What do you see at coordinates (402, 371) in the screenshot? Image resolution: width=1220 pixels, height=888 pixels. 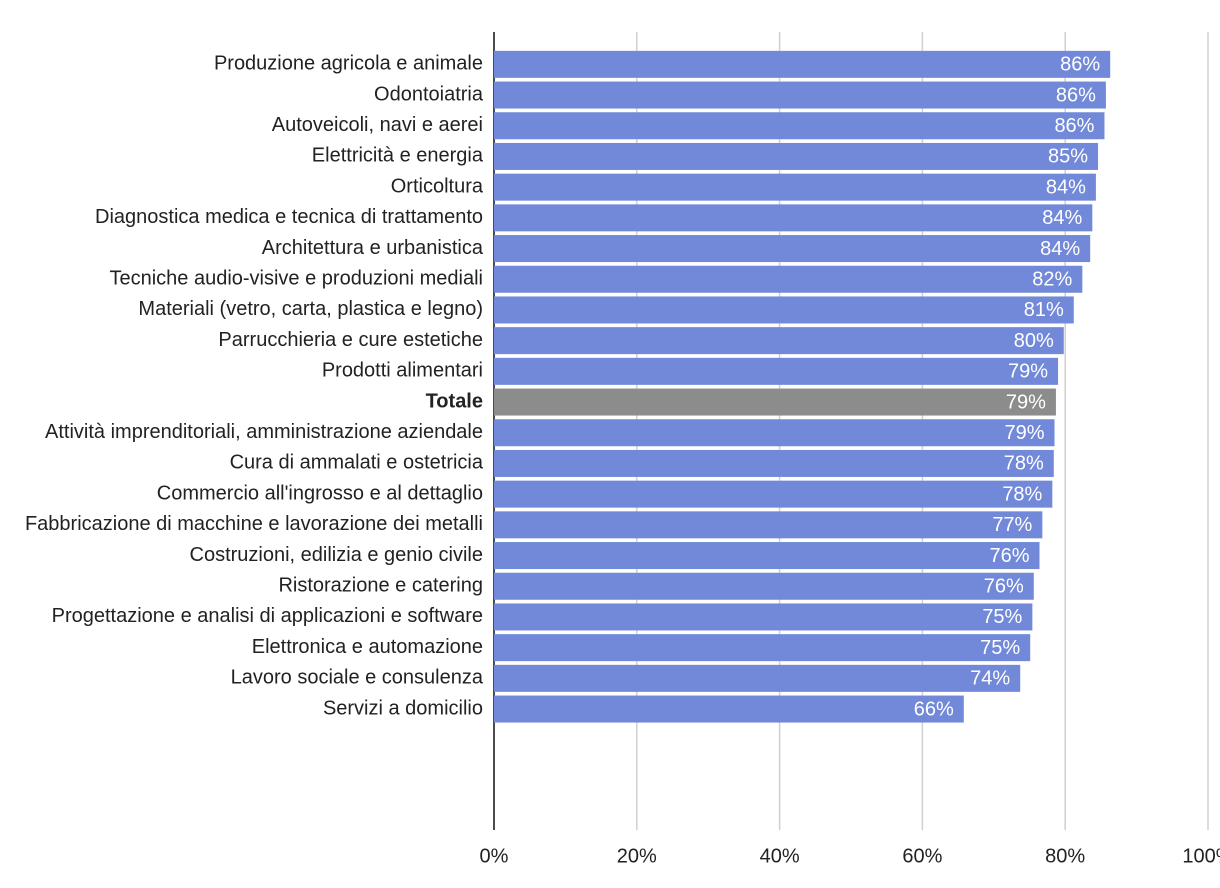 I see `y-tick-label: Prodotti alimentari` at bounding box center [402, 371].